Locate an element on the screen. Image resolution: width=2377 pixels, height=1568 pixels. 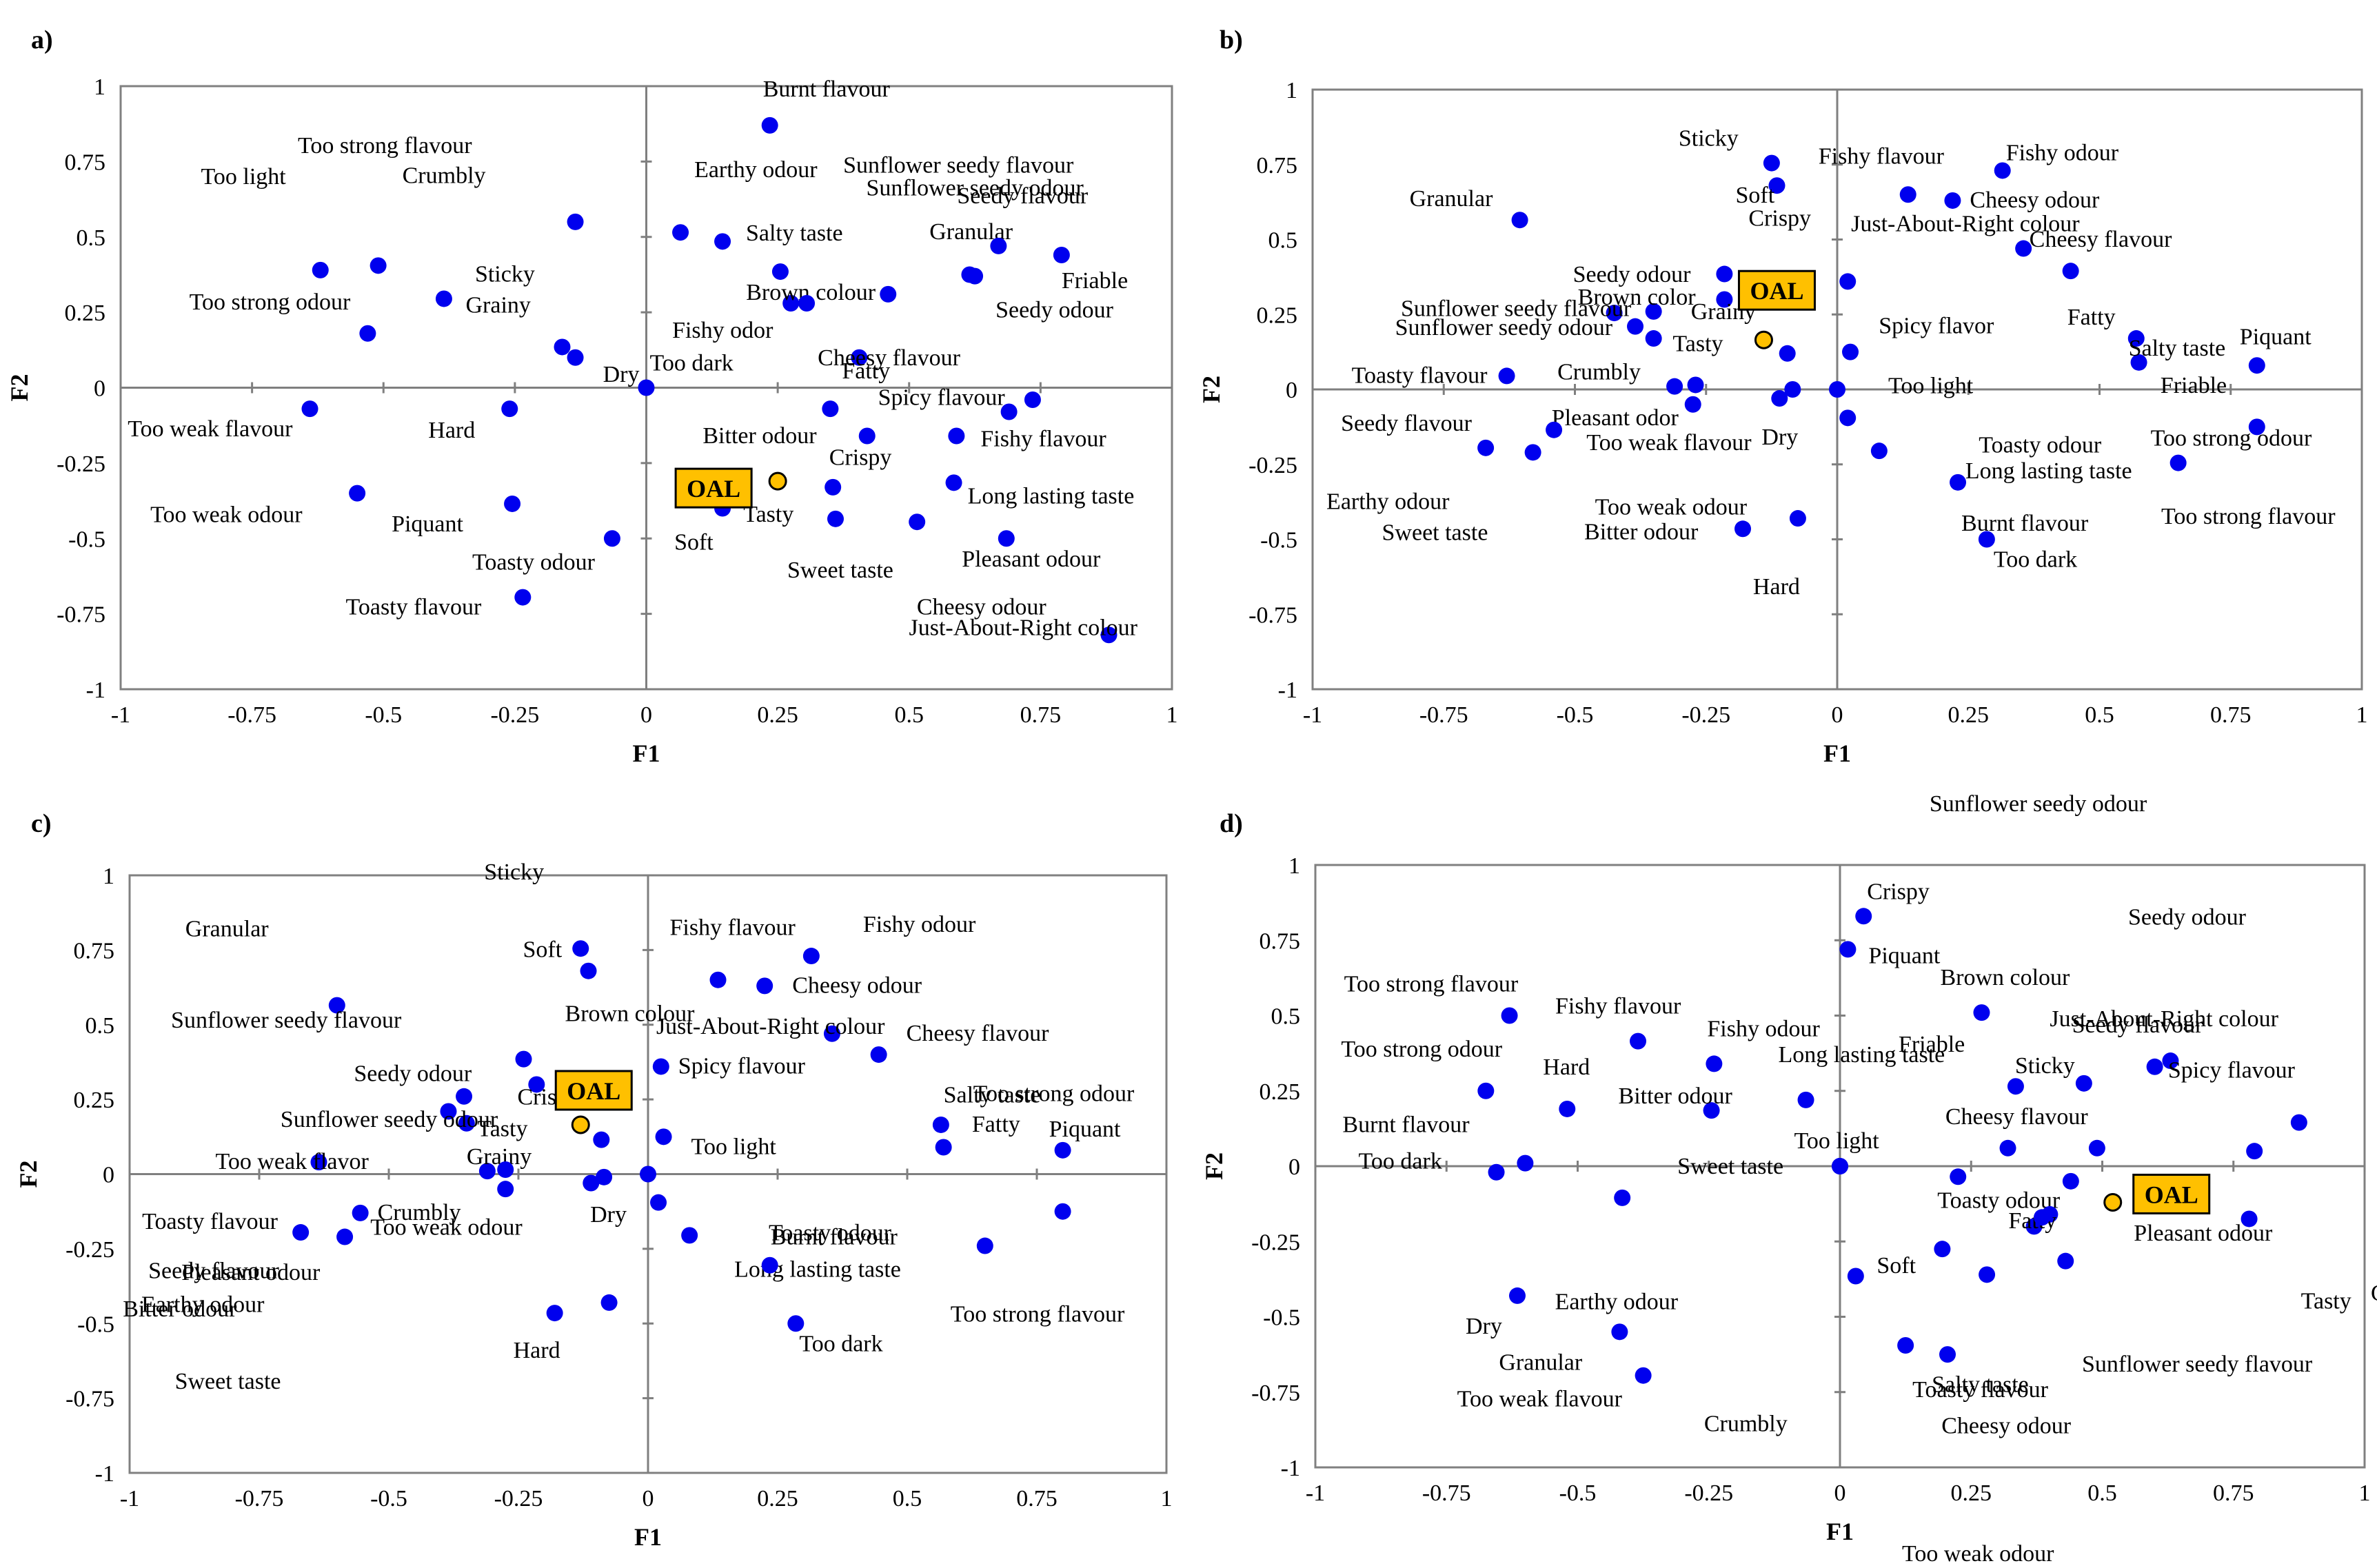
panel-a-y-tick-label: -0.5 is located at coordinates (86, 539).